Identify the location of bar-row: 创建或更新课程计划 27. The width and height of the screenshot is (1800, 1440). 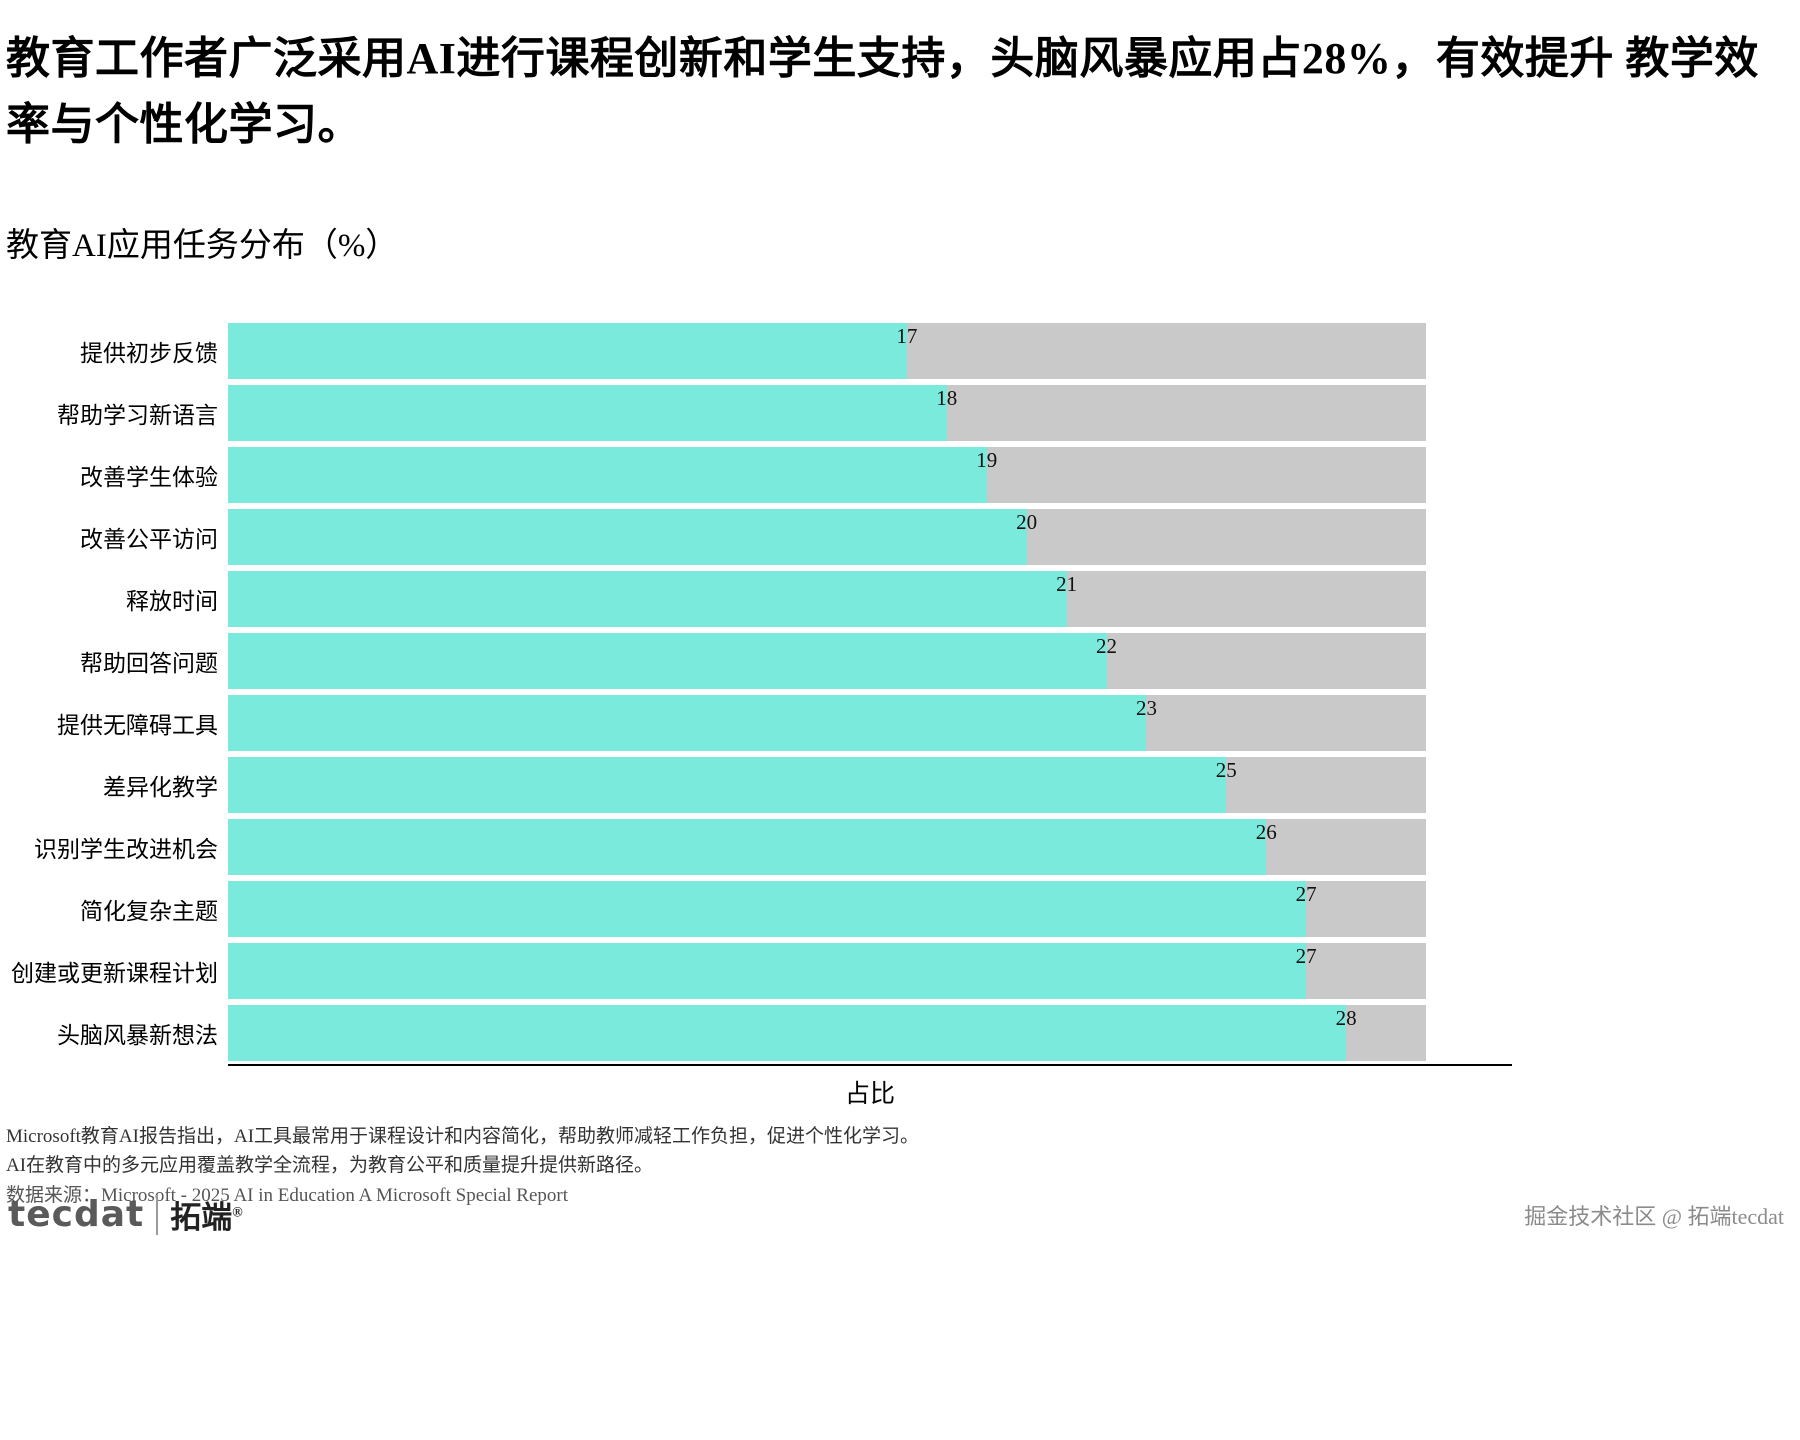
(756, 971).